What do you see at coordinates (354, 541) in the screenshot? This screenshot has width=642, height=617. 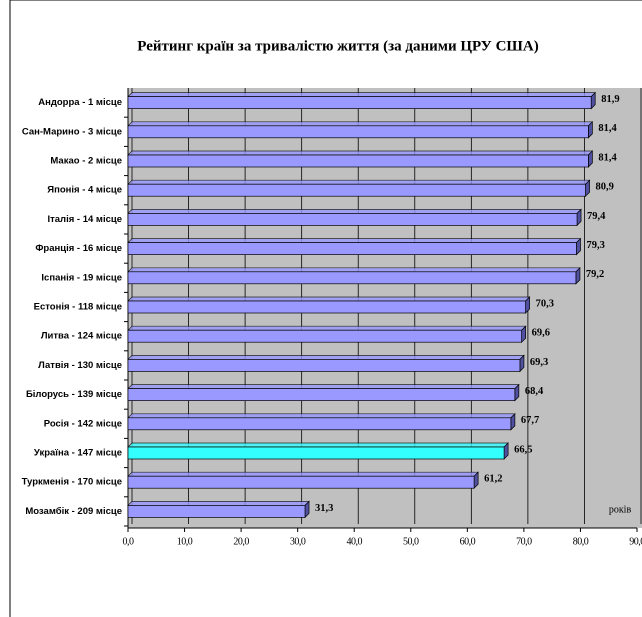 I see `x-tick-label: 40,0` at bounding box center [354, 541].